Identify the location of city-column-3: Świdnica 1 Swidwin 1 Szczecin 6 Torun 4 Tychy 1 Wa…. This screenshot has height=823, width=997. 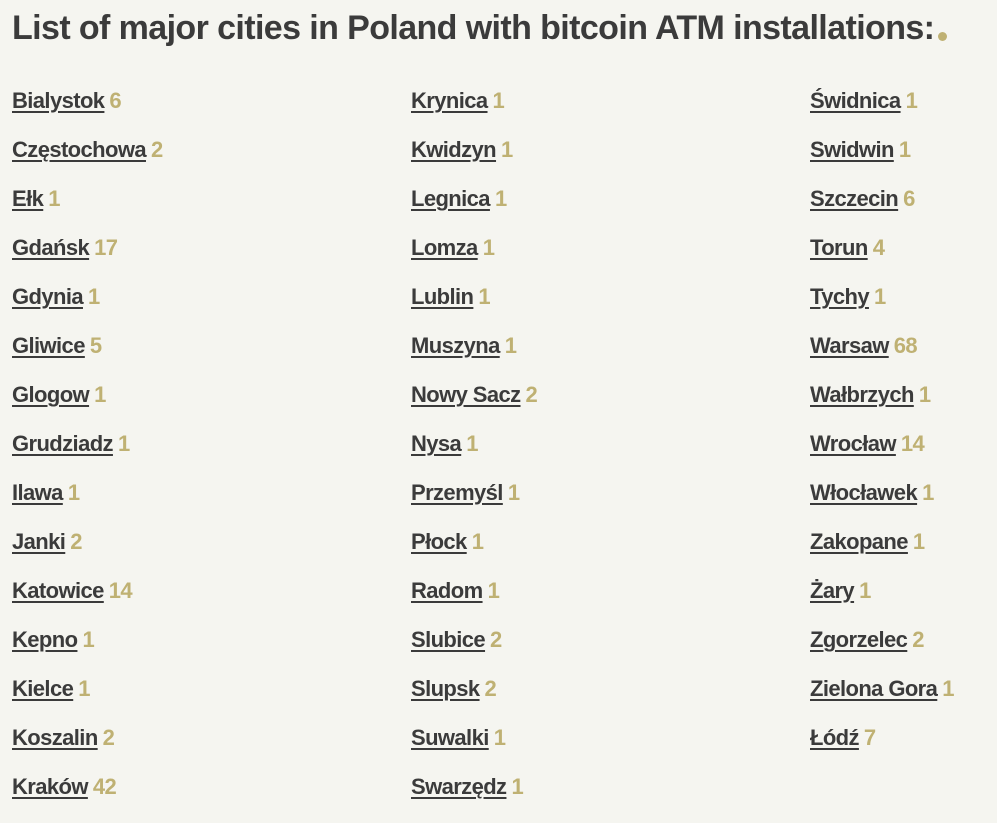
(882, 429).